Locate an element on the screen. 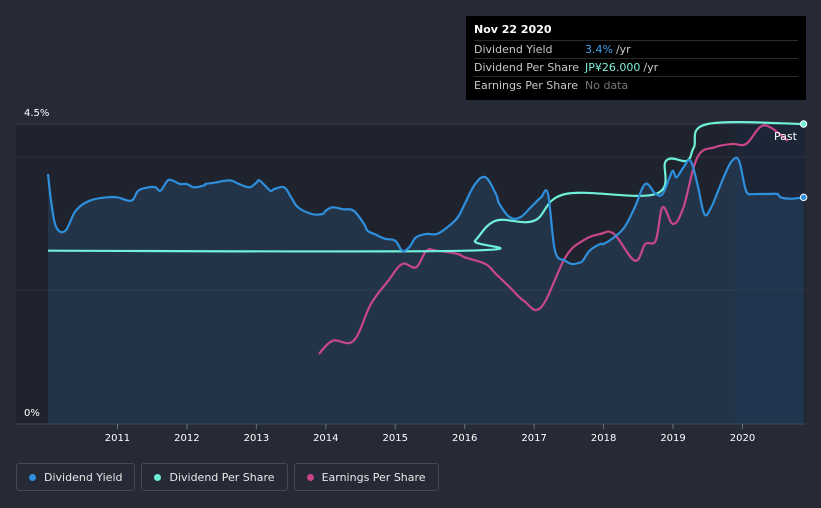 This screenshot has height=508, width=821. legend-label: Dividend Per Share is located at coordinates (222, 477).